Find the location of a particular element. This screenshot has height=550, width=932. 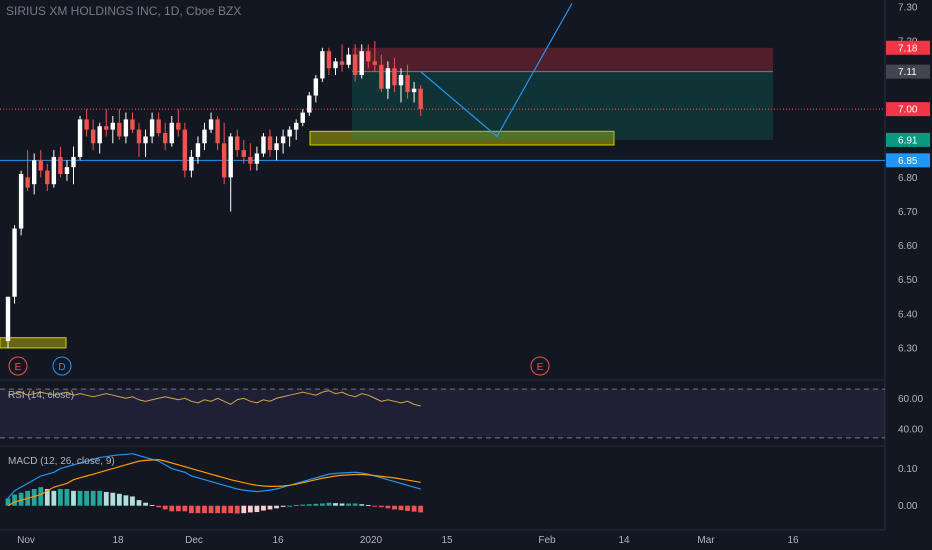

price-badge-label: 7.11 is located at coordinates (907, 72).